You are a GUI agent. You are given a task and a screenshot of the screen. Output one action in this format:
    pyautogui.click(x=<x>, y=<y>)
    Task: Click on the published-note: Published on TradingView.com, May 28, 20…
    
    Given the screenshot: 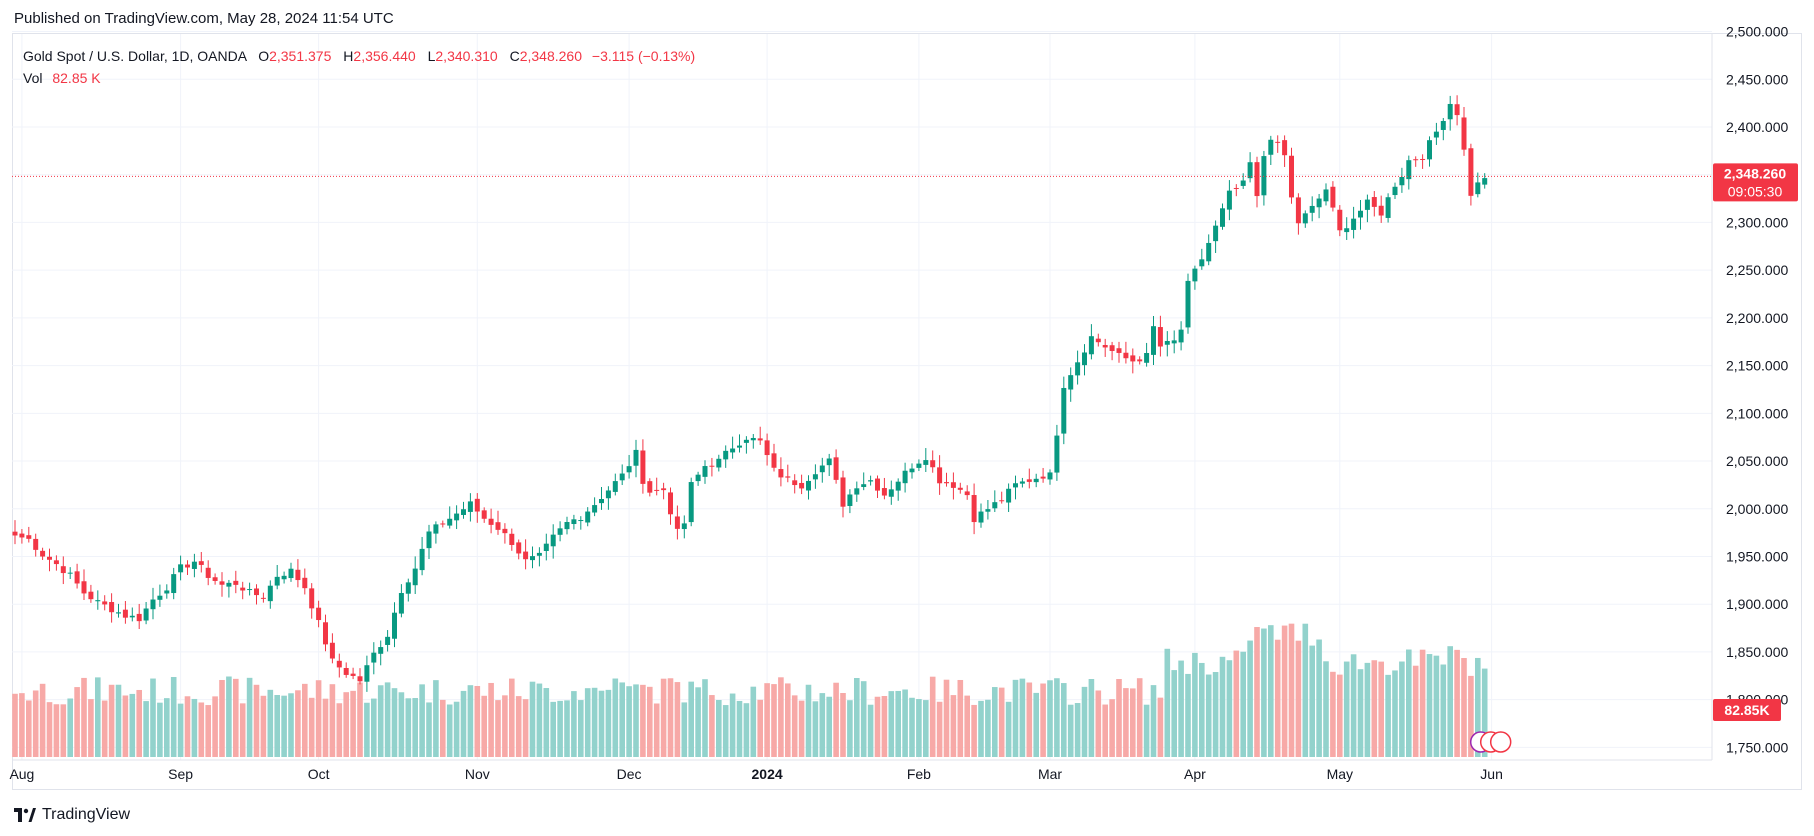 What is the action you would take?
    pyautogui.click(x=204, y=18)
    